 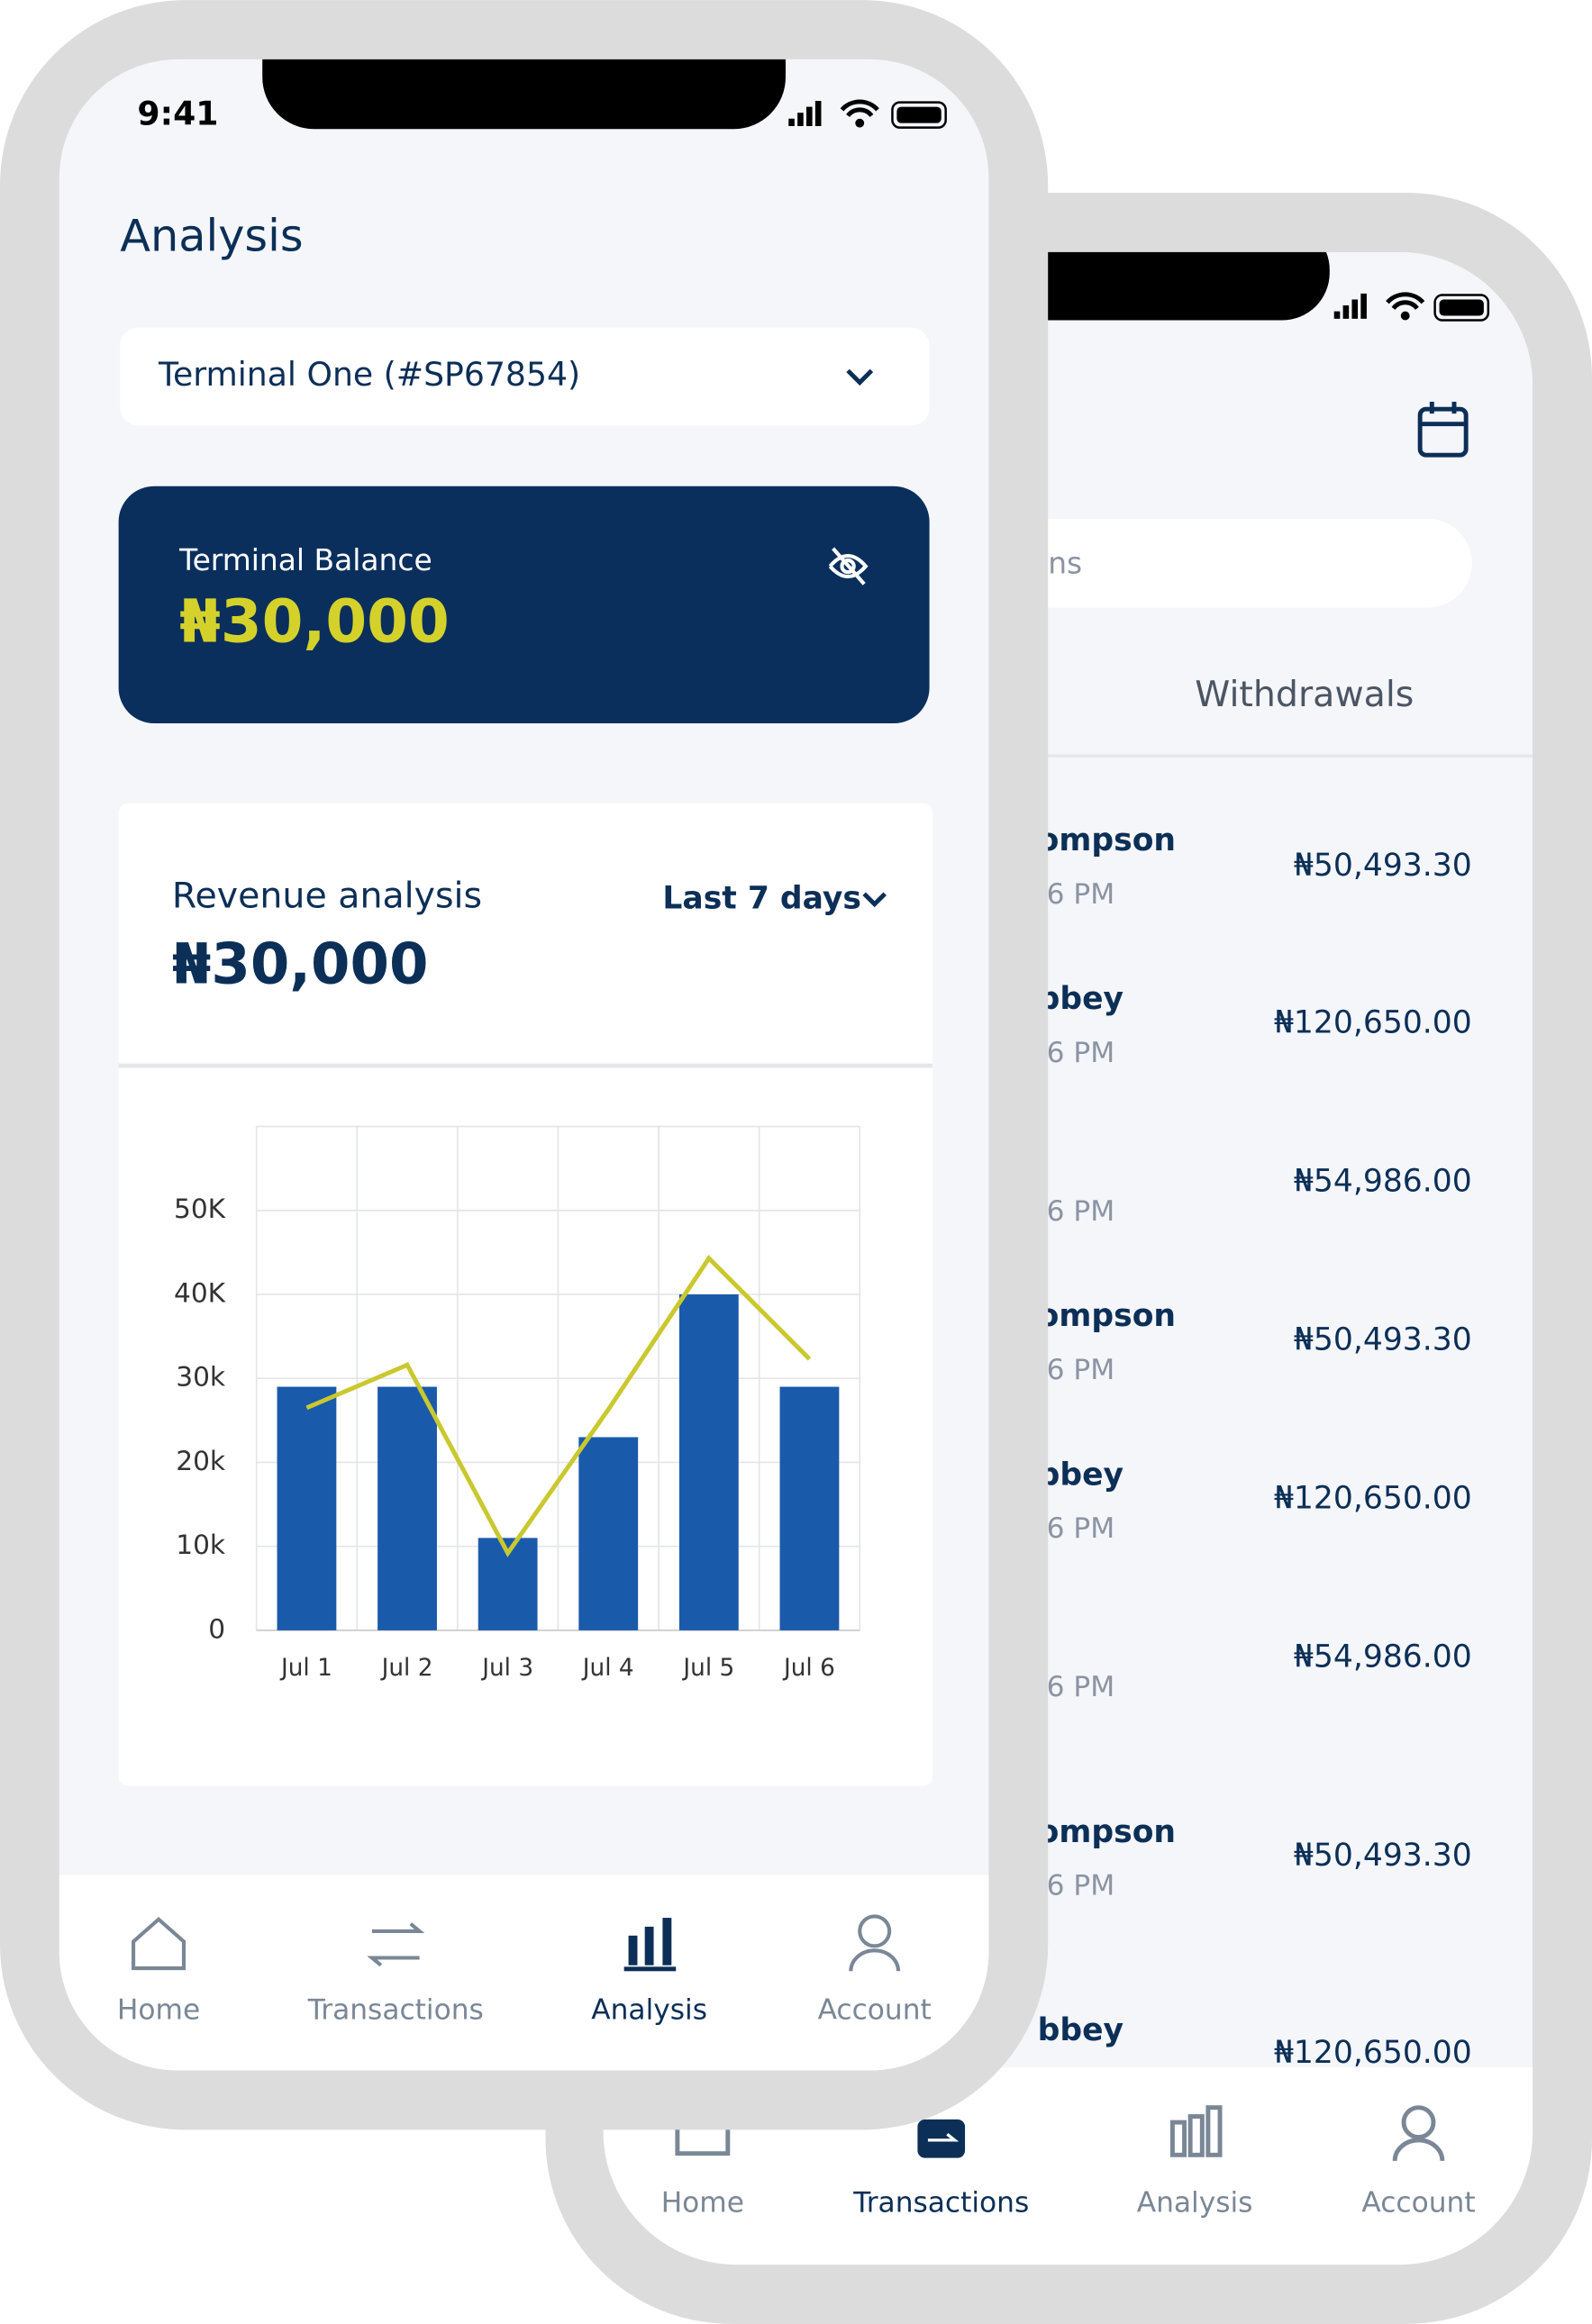 I want to click on x-tick-label: Jul 2, so click(x=406, y=1669).